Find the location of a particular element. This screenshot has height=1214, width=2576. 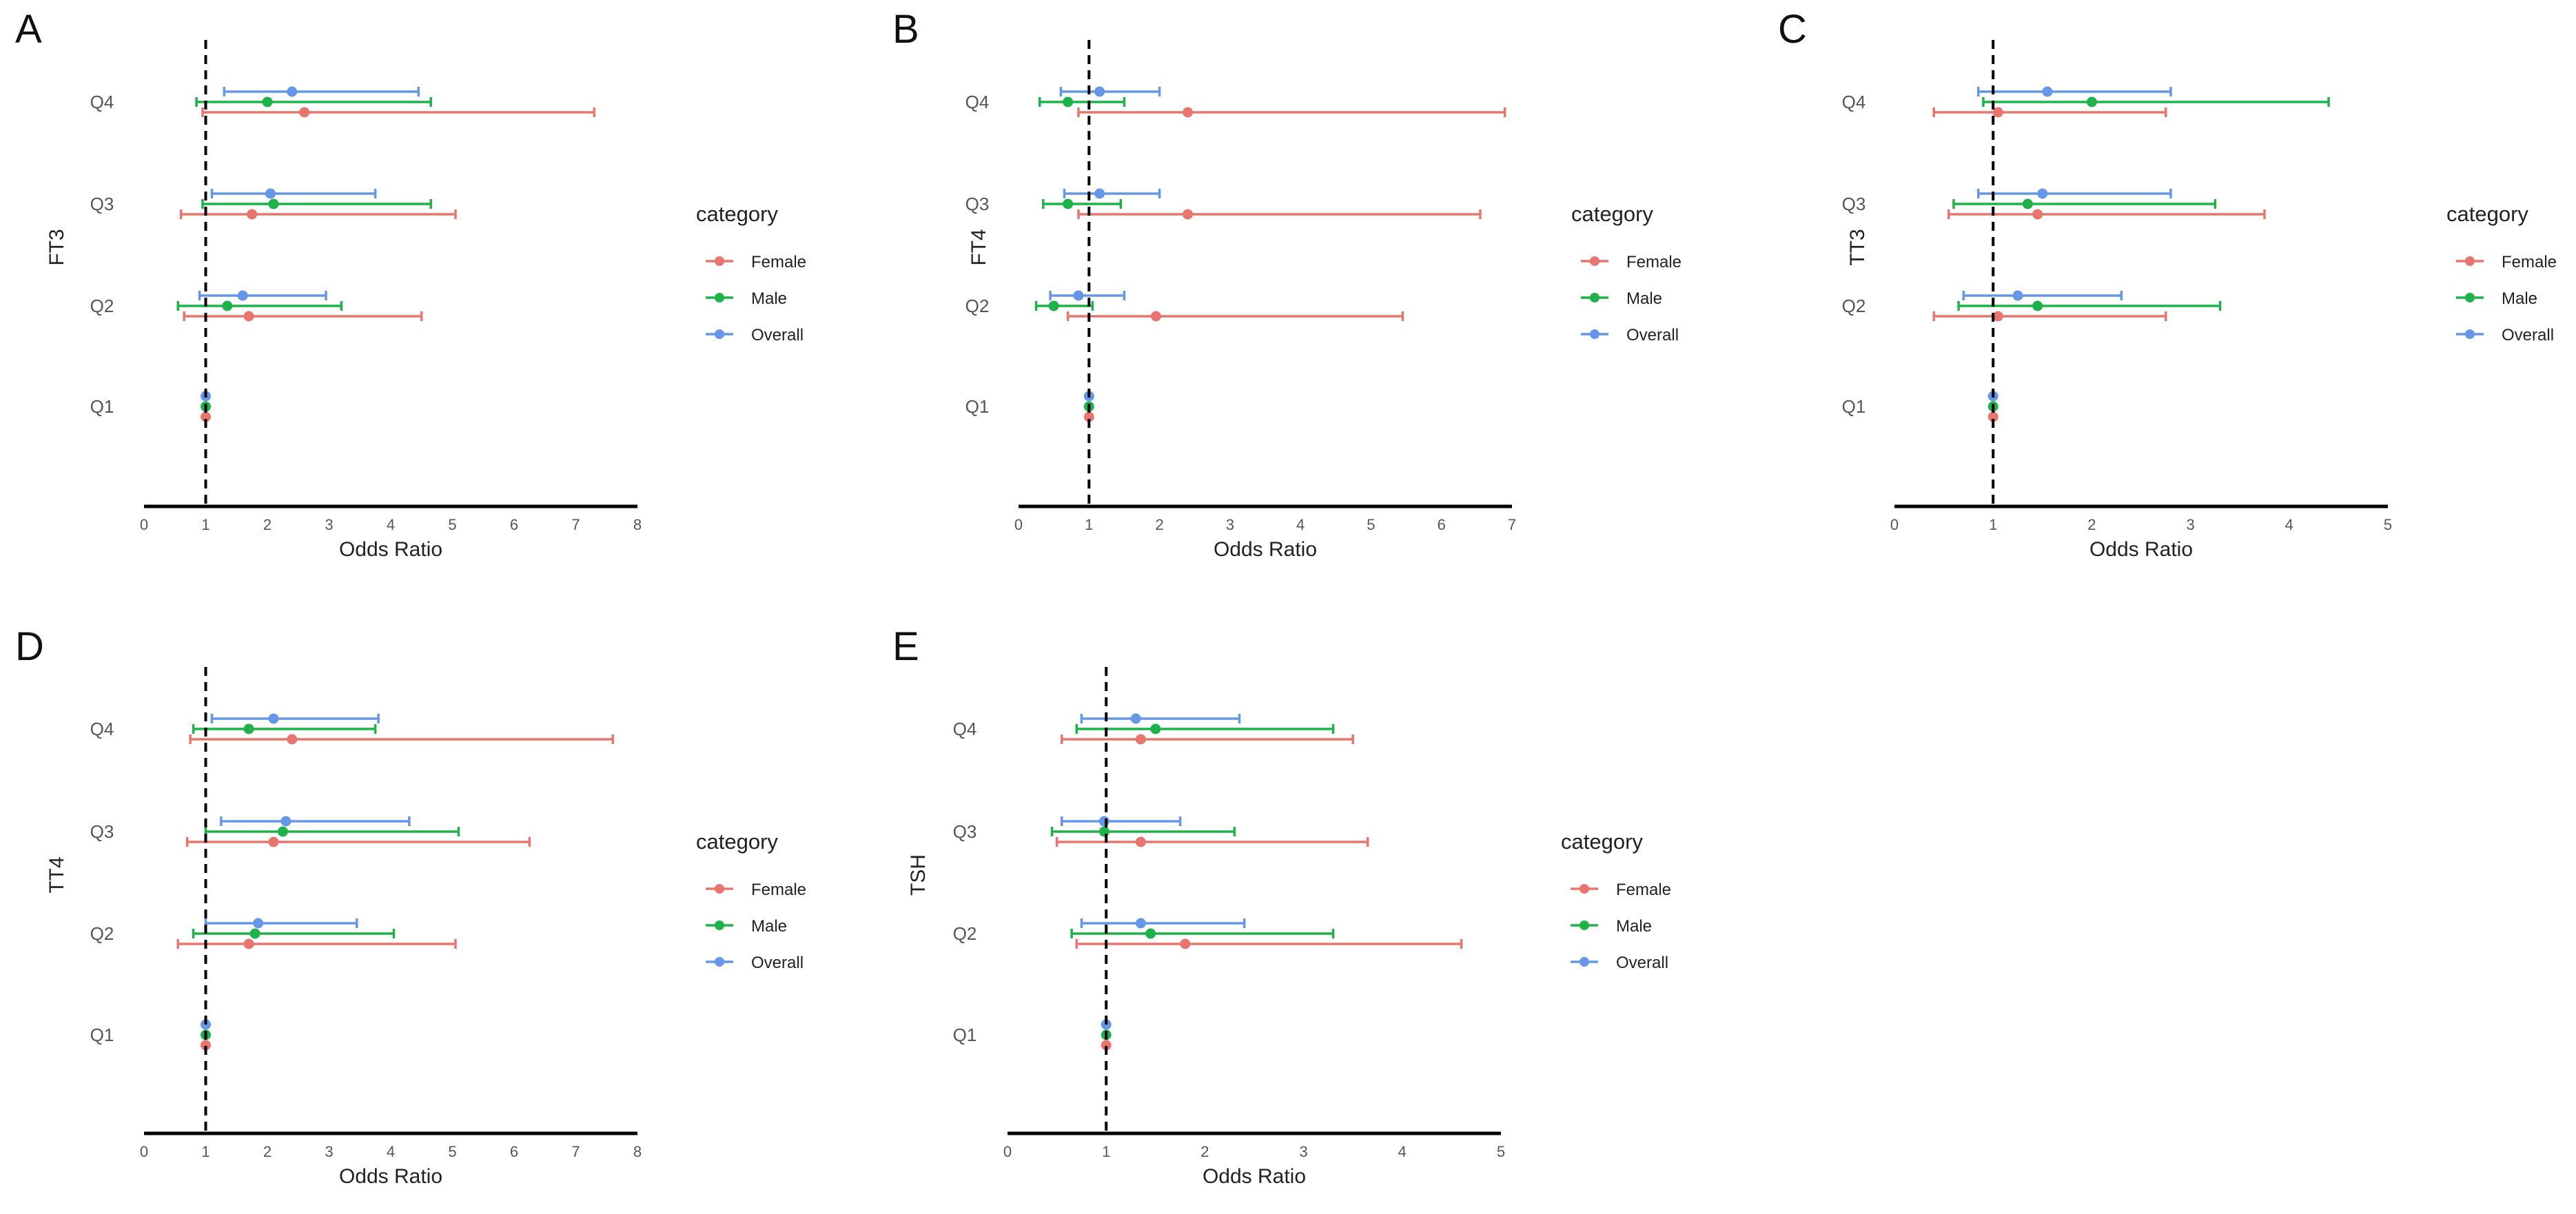

y-axis-title: FT4 is located at coordinates (979, 247).